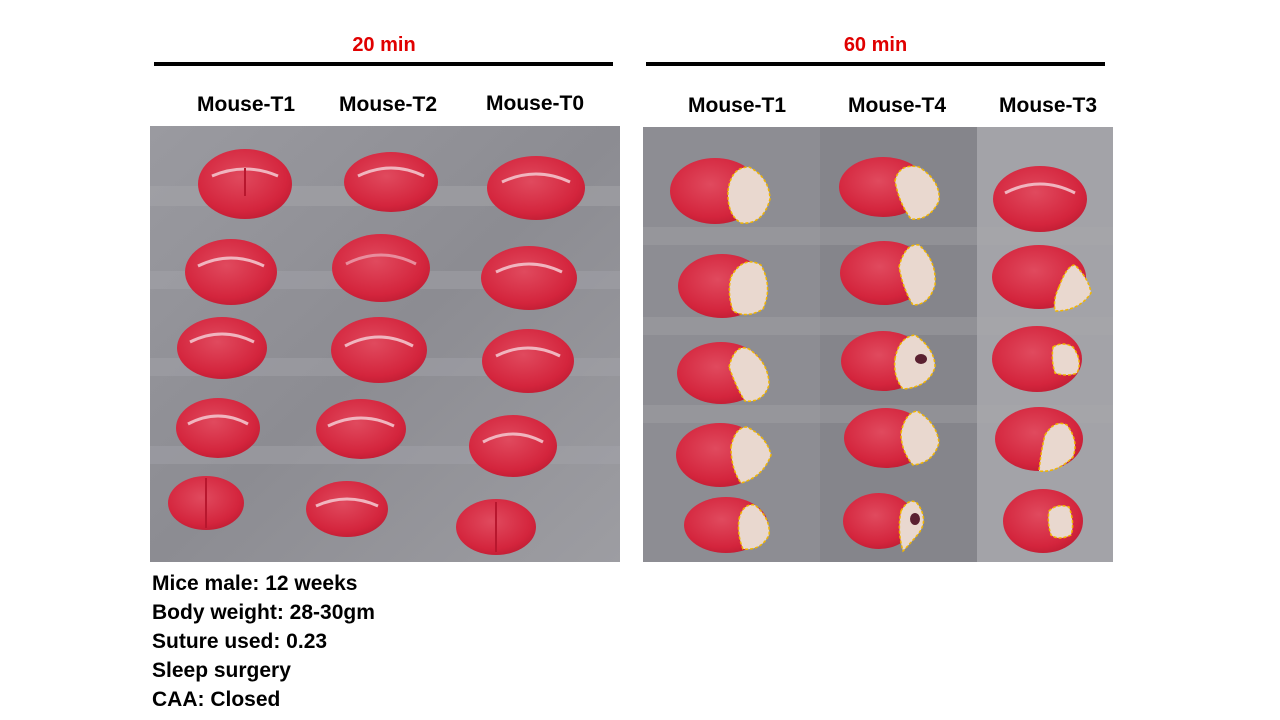 The image size is (1280, 720). What do you see at coordinates (263, 612) in the screenshot?
I see `note-body-weight: Body weight: 28-30gm` at bounding box center [263, 612].